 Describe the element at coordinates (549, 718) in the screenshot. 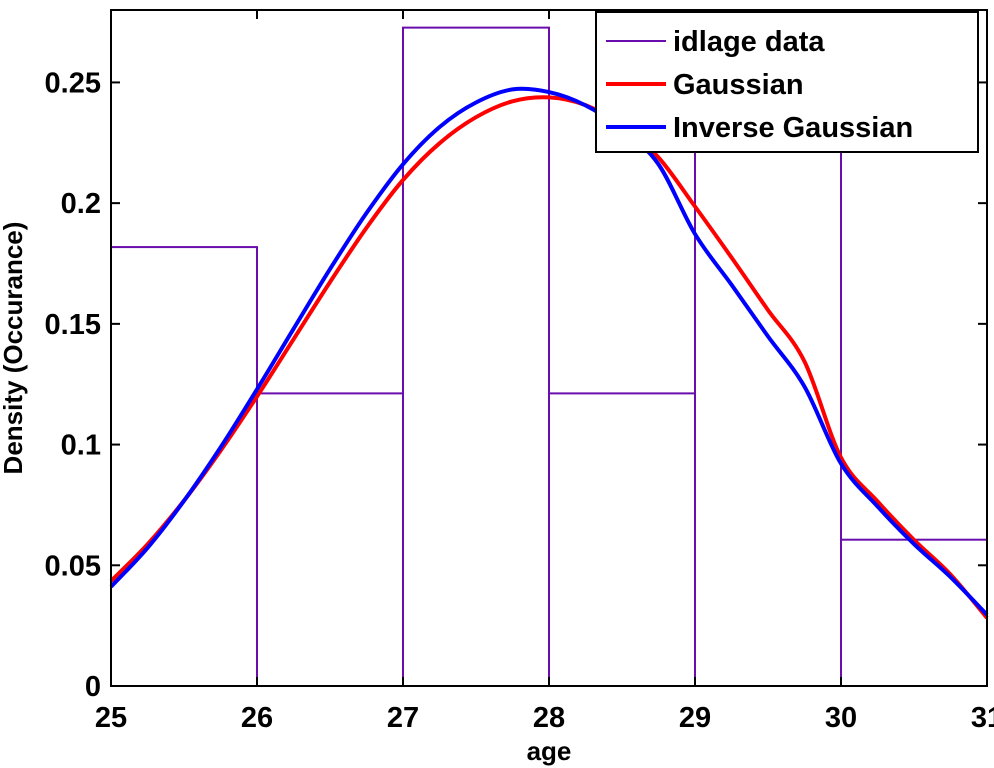

I see `x-tick-label: 28` at that location.